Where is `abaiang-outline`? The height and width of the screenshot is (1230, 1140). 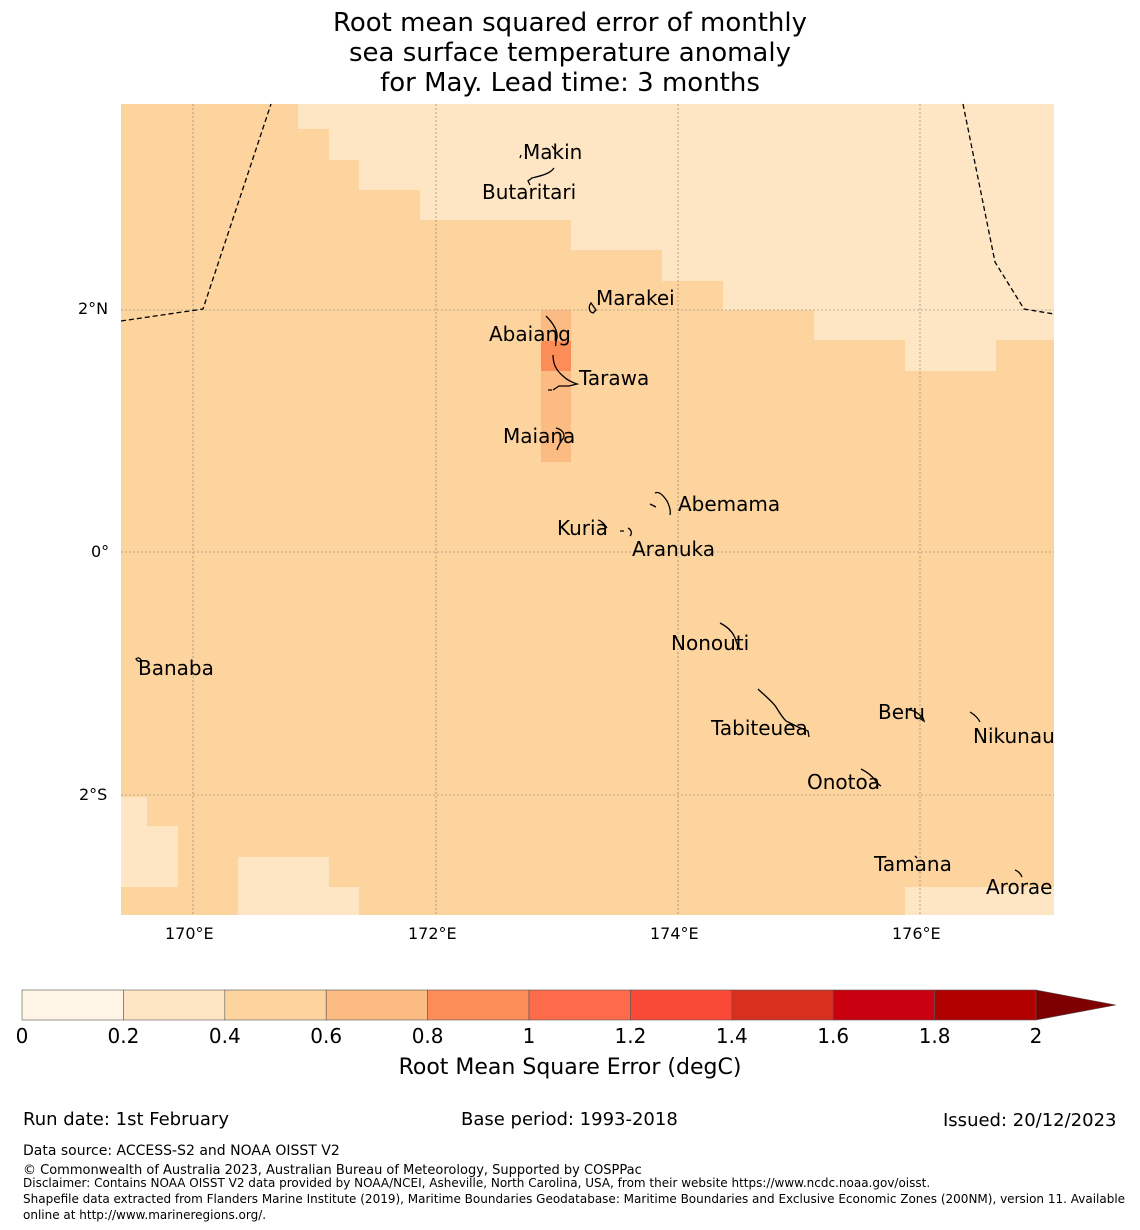 abaiang-outline is located at coordinates (551, 331).